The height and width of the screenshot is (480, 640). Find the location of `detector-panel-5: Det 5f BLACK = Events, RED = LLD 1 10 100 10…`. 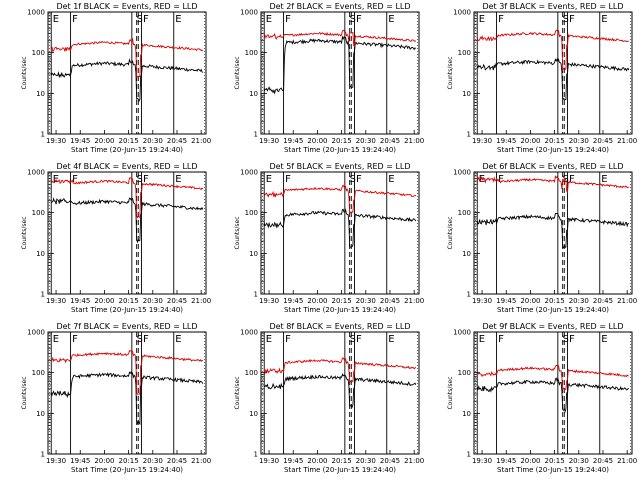

detector-panel-5: Det 5f BLACK = Events, RED = LLD 1 10 100 10… is located at coordinates (329, 238).